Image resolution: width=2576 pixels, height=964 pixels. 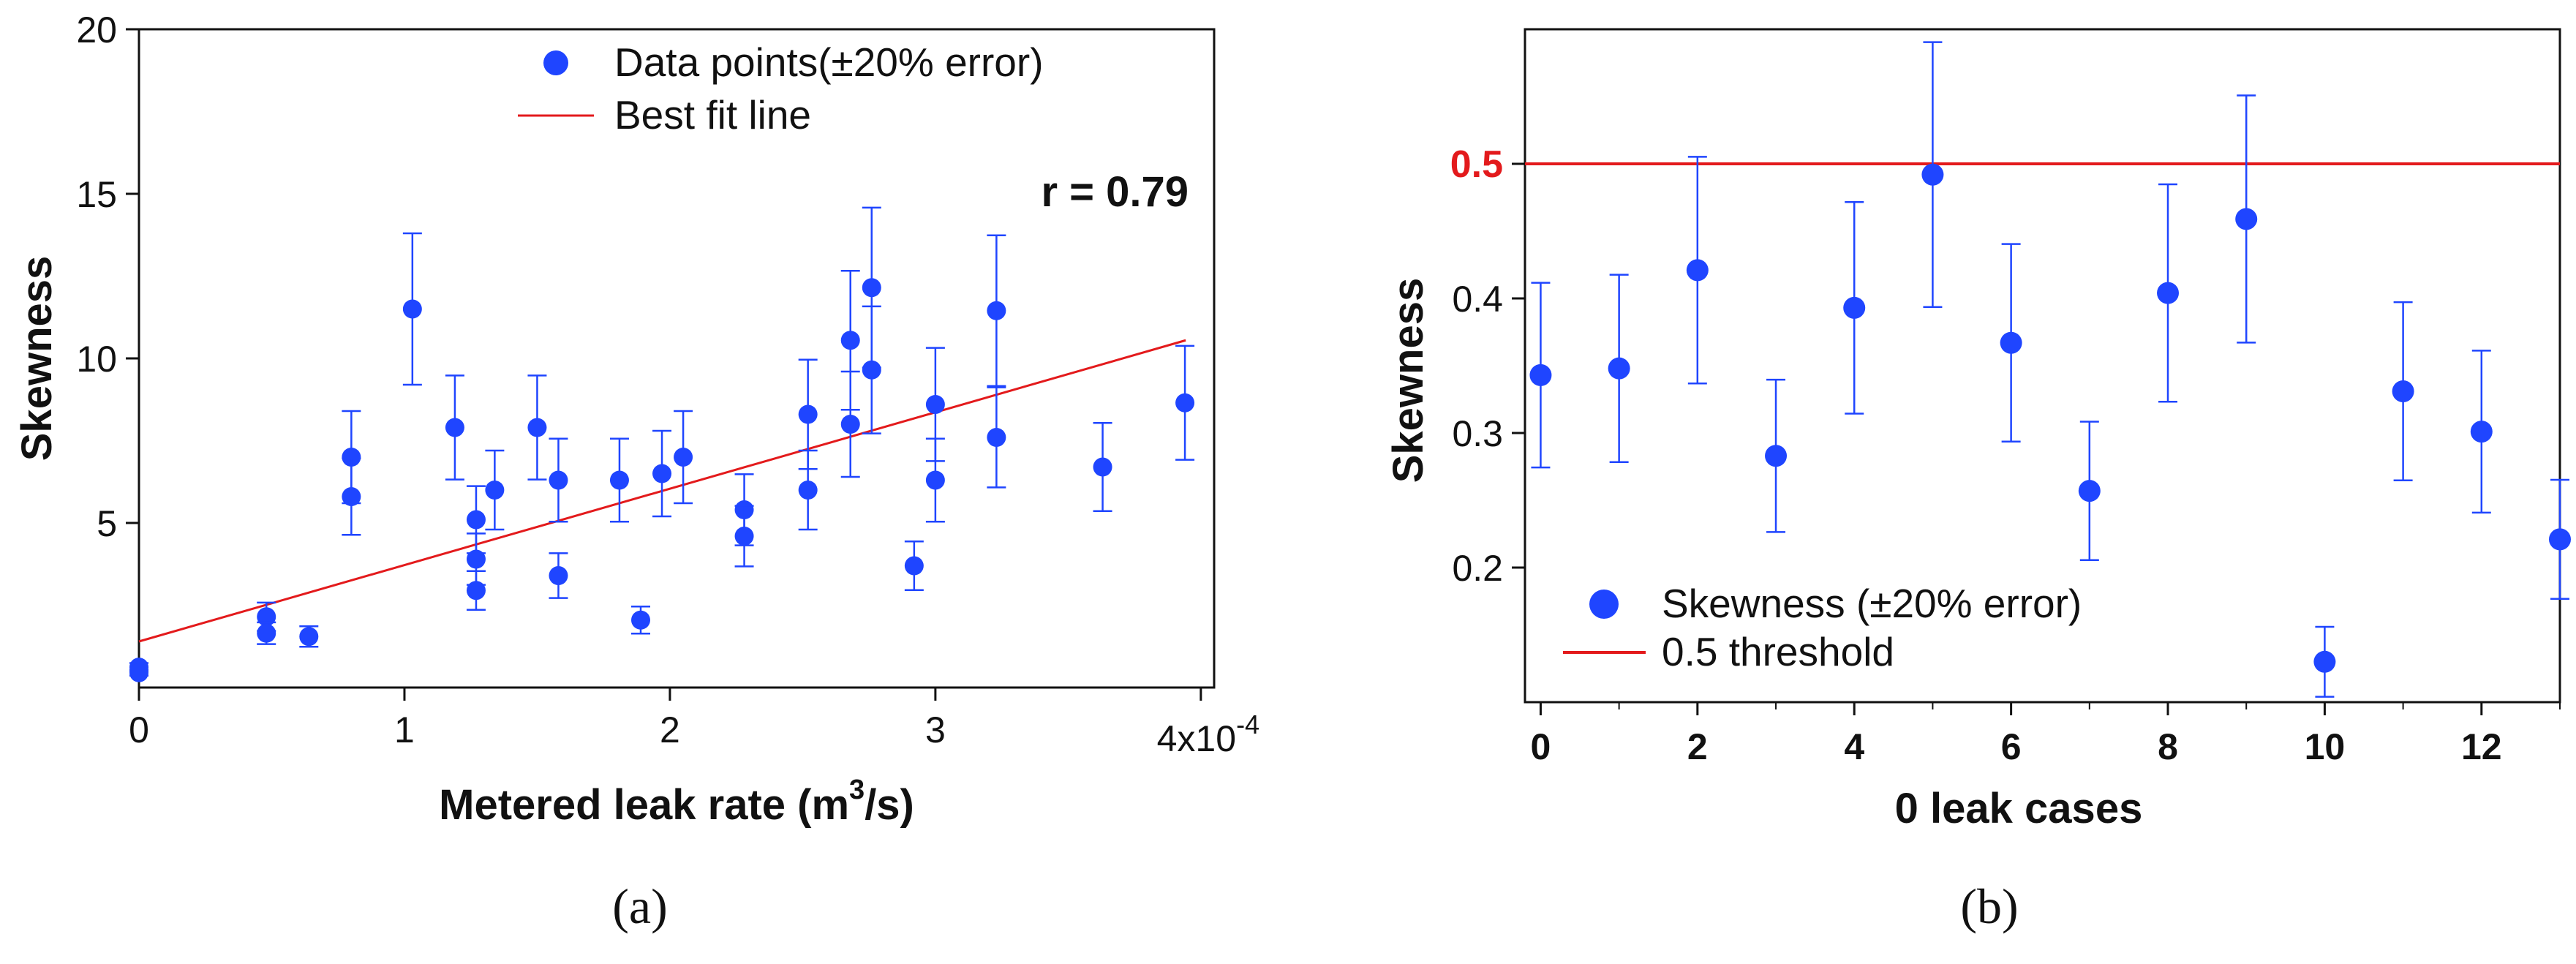 What do you see at coordinates (1697, 746) in the screenshot?
I see `chart-b-x-tick-label: 2` at bounding box center [1697, 746].